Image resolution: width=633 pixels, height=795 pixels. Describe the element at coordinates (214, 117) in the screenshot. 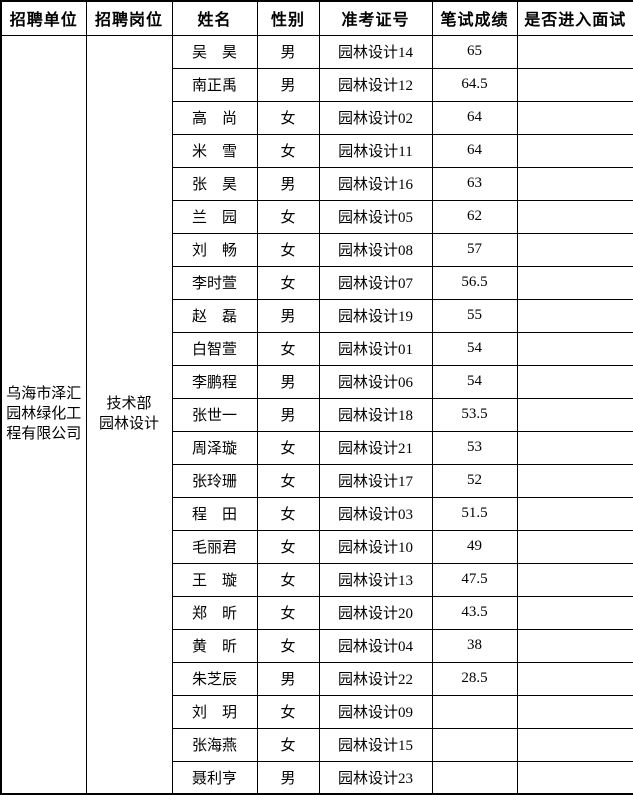

I see `name-cell: 高 尚` at that location.